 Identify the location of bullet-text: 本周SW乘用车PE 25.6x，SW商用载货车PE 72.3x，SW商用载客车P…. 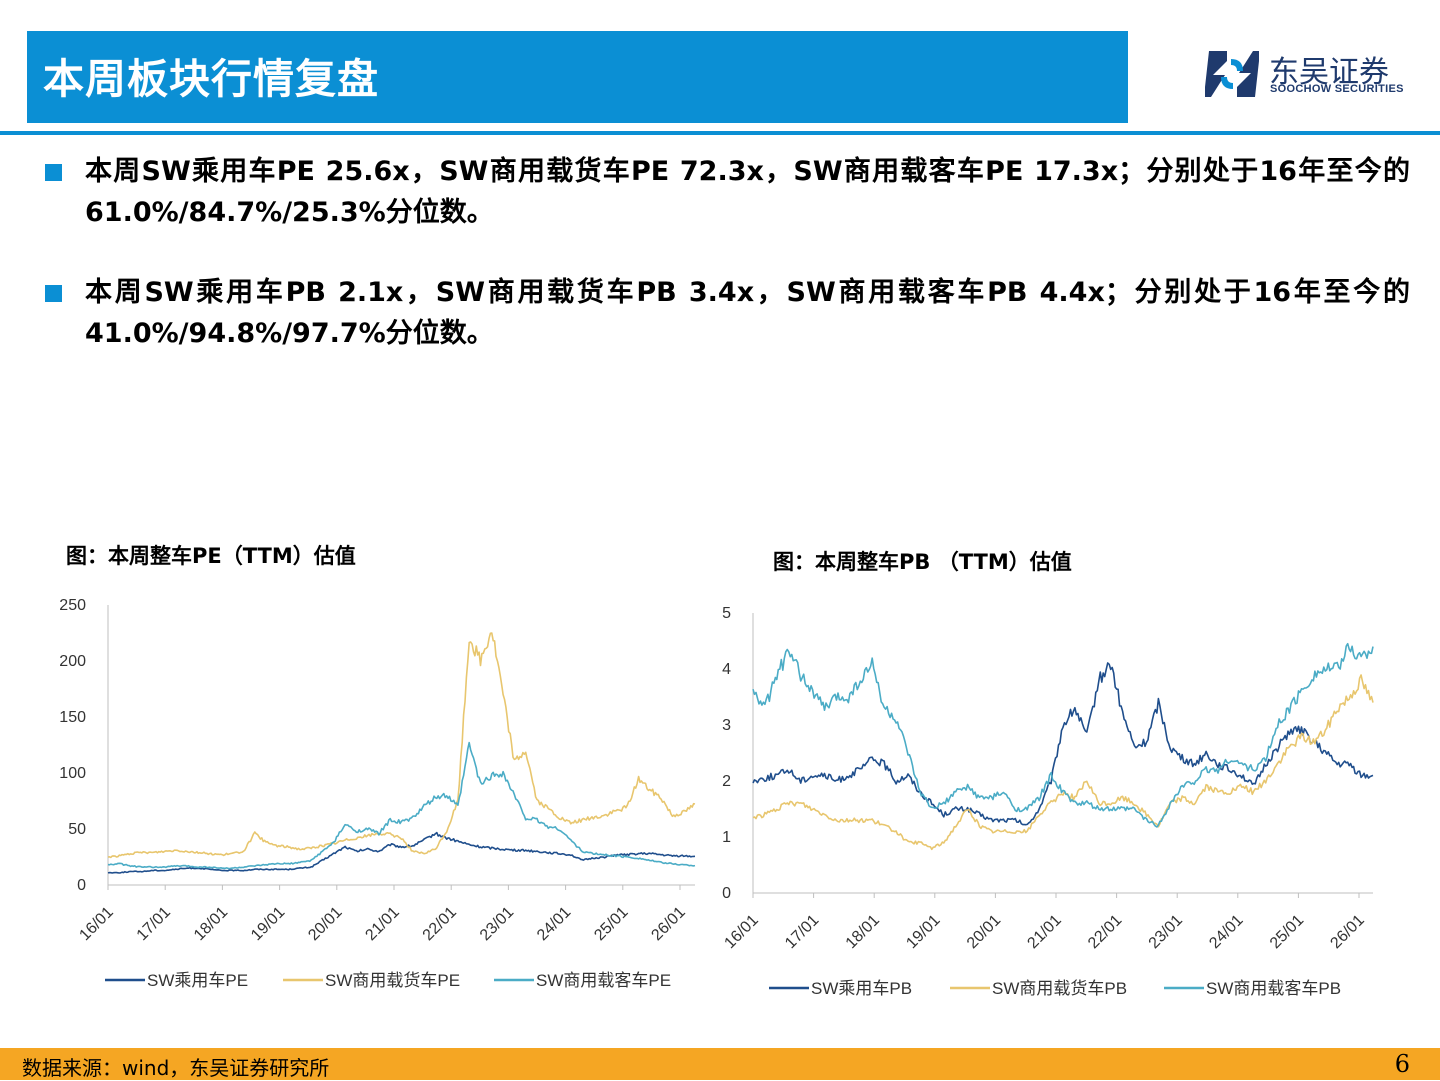
(747, 192).